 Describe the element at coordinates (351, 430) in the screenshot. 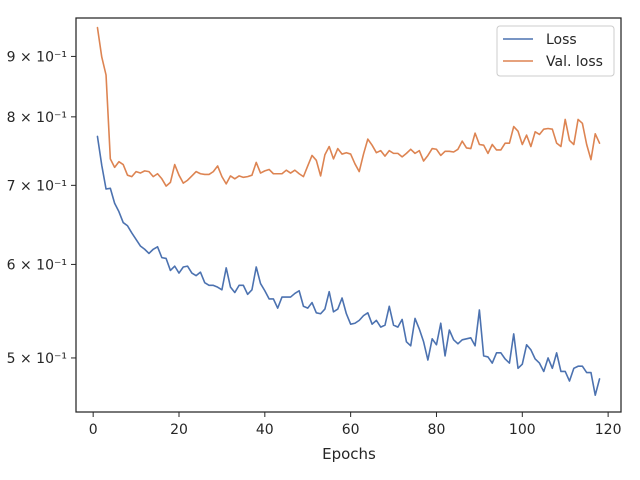

I see `x-tick-label: 60` at that location.